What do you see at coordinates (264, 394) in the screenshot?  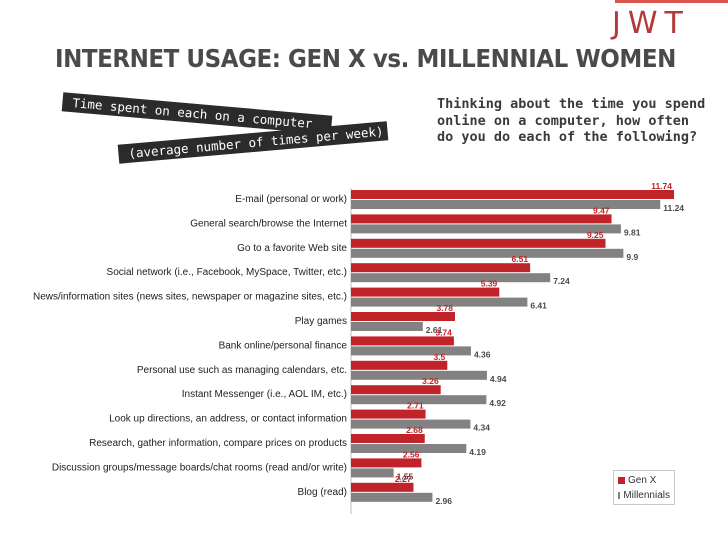 I see `category-label-8: Instant Messenger (i.e., AOL IM, etc.)` at bounding box center [264, 394].